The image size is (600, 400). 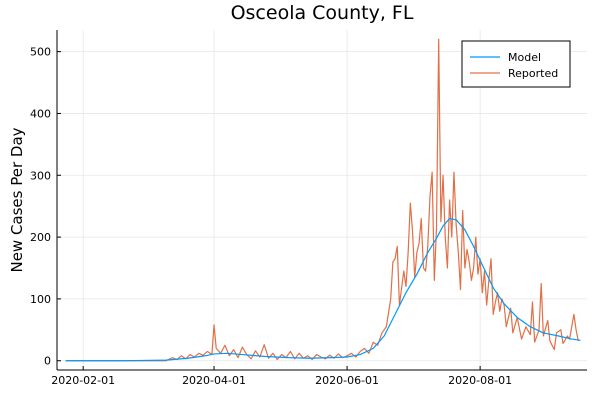 I want to click on y-tick-label-4: 400, so click(x=40, y=113).